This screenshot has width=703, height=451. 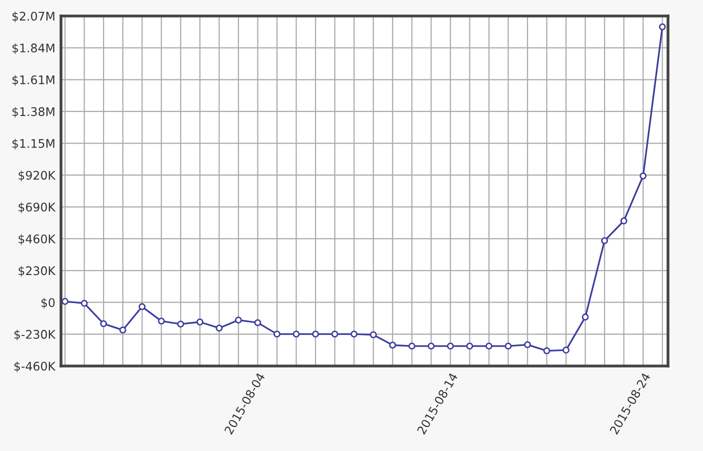 What do you see at coordinates (37, 239) in the screenshot?
I see `y-tick-label: $460K` at bounding box center [37, 239].